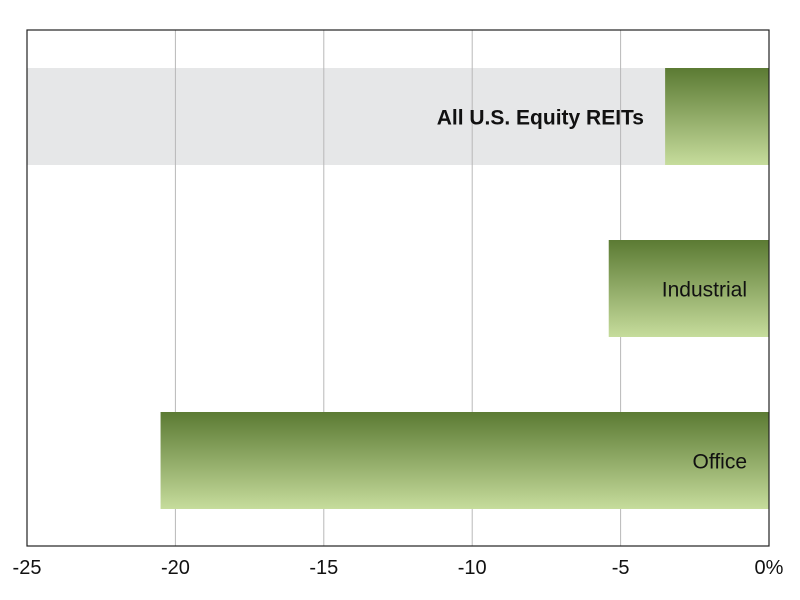 Image resolution: width=800 pixels, height=600 pixels. I want to click on x-tick-label-0: -25, so click(27, 568).